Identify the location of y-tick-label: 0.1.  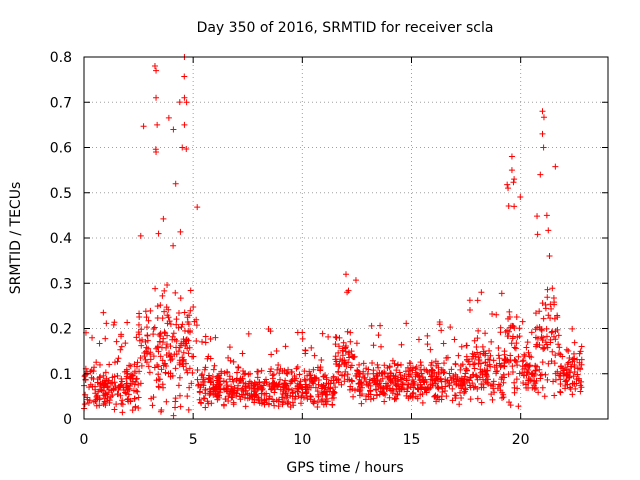
(61, 375).